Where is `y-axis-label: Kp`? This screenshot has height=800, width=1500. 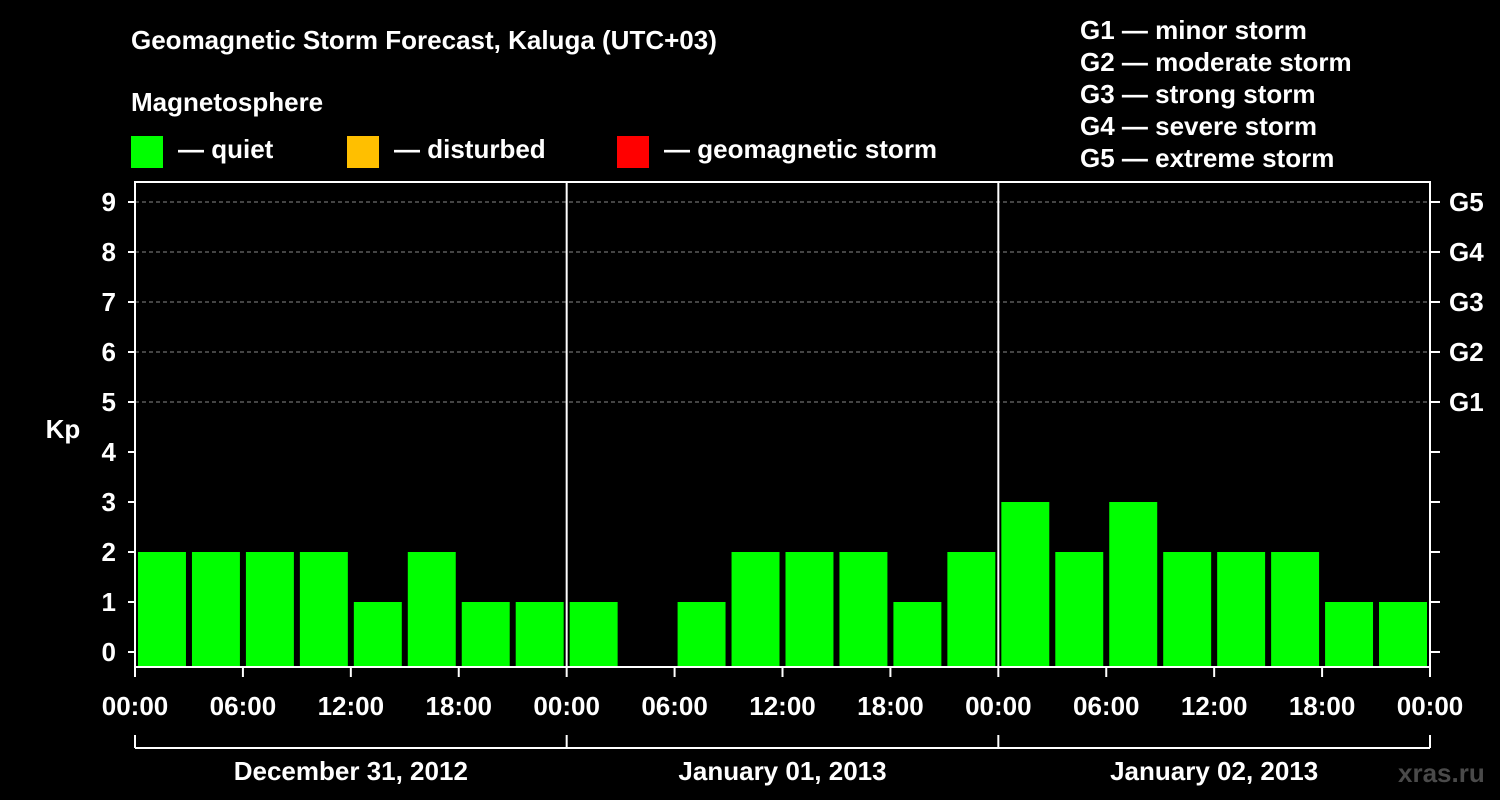
y-axis-label: Kp is located at coordinates (63, 429).